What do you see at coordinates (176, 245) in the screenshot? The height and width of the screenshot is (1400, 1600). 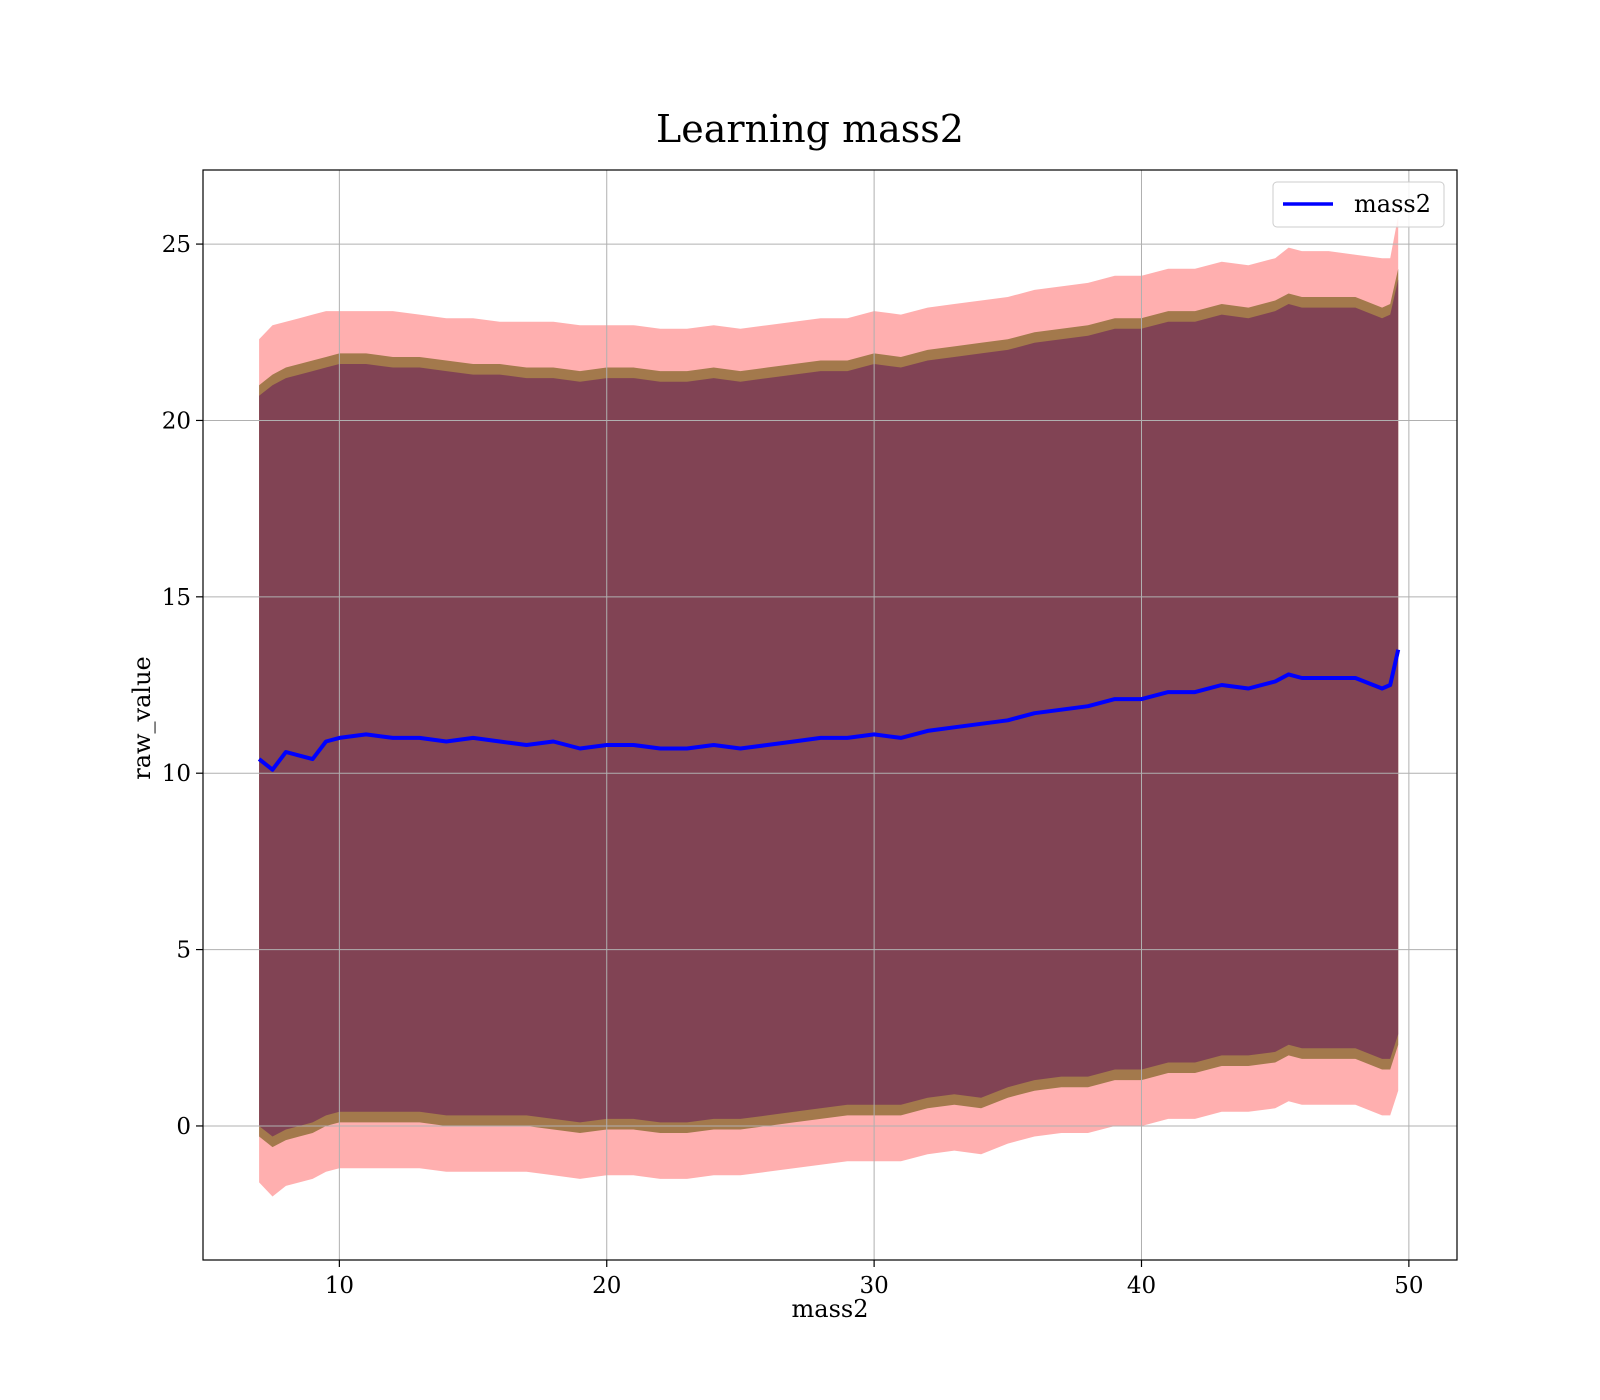 I see `y-tick-label: 25` at bounding box center [176, 245].